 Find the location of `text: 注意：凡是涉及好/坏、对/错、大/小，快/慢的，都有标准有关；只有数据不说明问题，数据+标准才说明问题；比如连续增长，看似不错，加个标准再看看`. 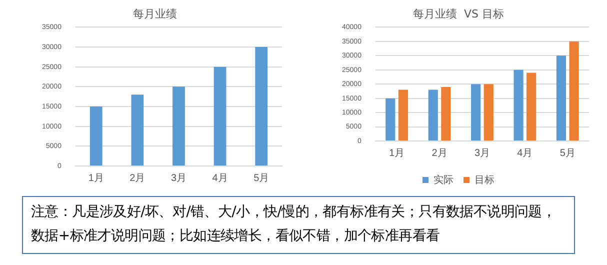

text: 注意：凡是涉及好/坏、对/错、大/小，快/慢的，都有标准有关；只有数据不说明问题，数据+标准才说明问题；比如连续增长，看似不错，加个标准再看看 is located at coordinates (294, 224).